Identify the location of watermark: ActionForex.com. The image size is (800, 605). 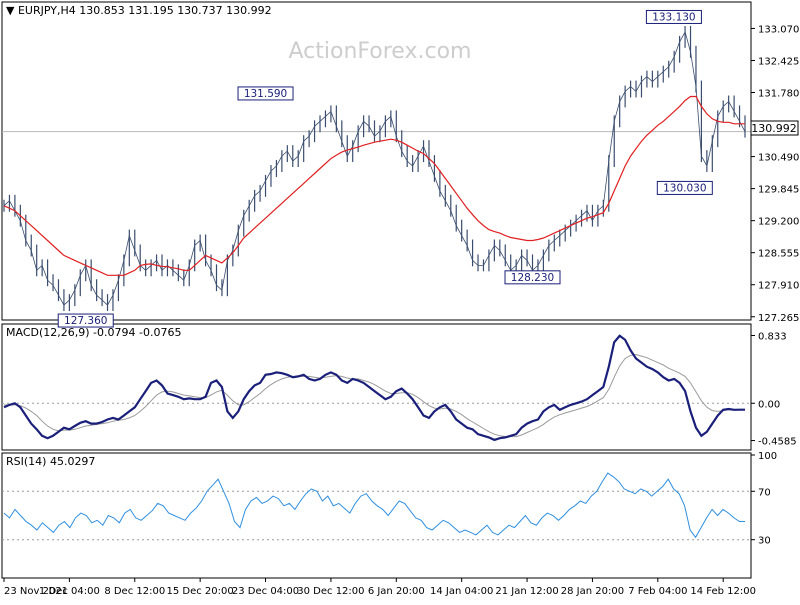
(380, 51).